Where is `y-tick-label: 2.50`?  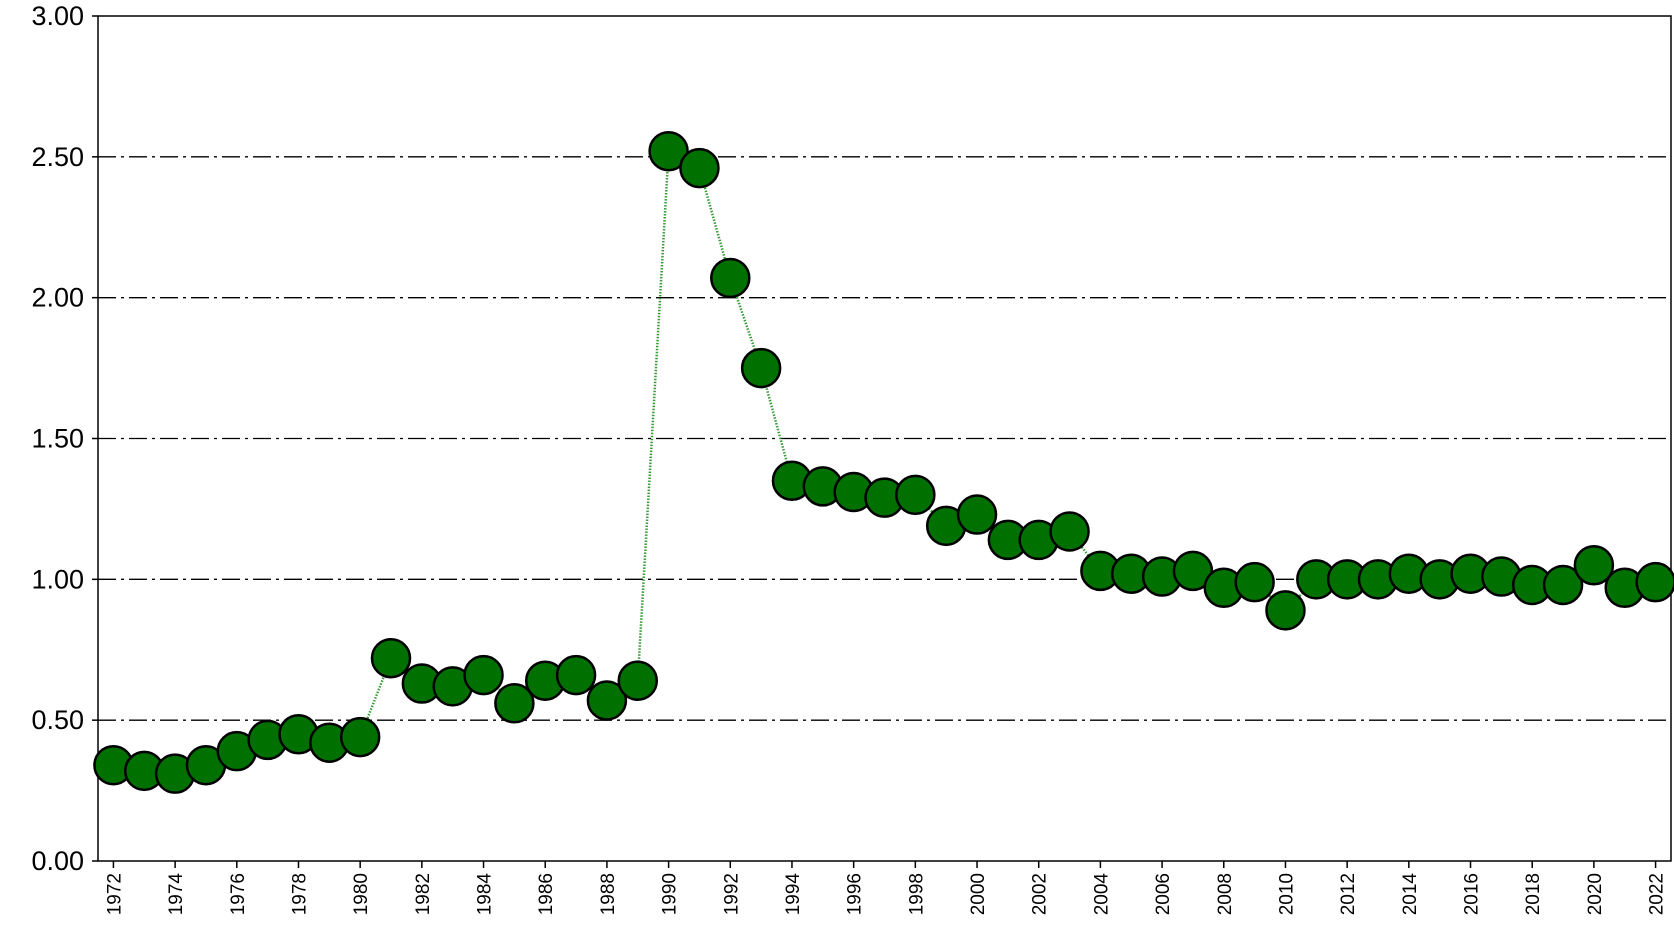 y-tick-label: 2.50 is located at coordinates (57, 157).